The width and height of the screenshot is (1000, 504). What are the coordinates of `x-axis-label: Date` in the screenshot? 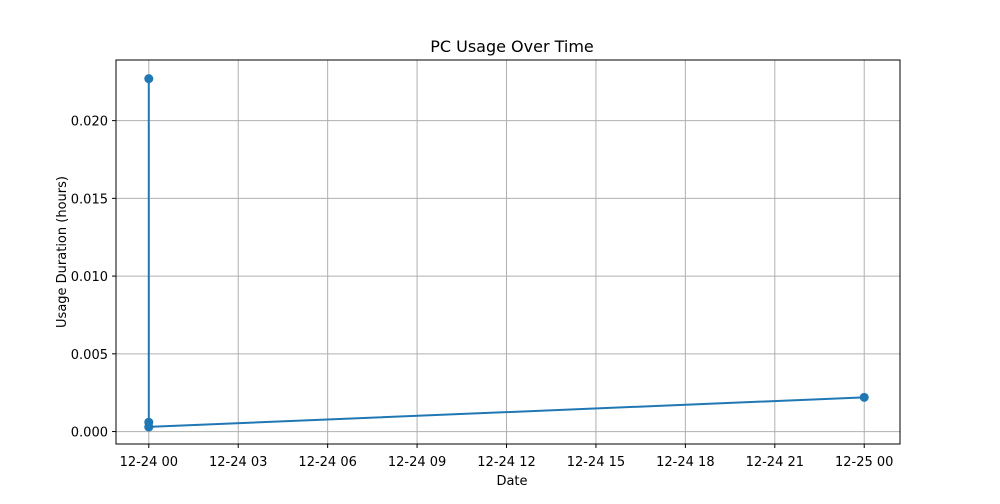 It's located at (511, 481).